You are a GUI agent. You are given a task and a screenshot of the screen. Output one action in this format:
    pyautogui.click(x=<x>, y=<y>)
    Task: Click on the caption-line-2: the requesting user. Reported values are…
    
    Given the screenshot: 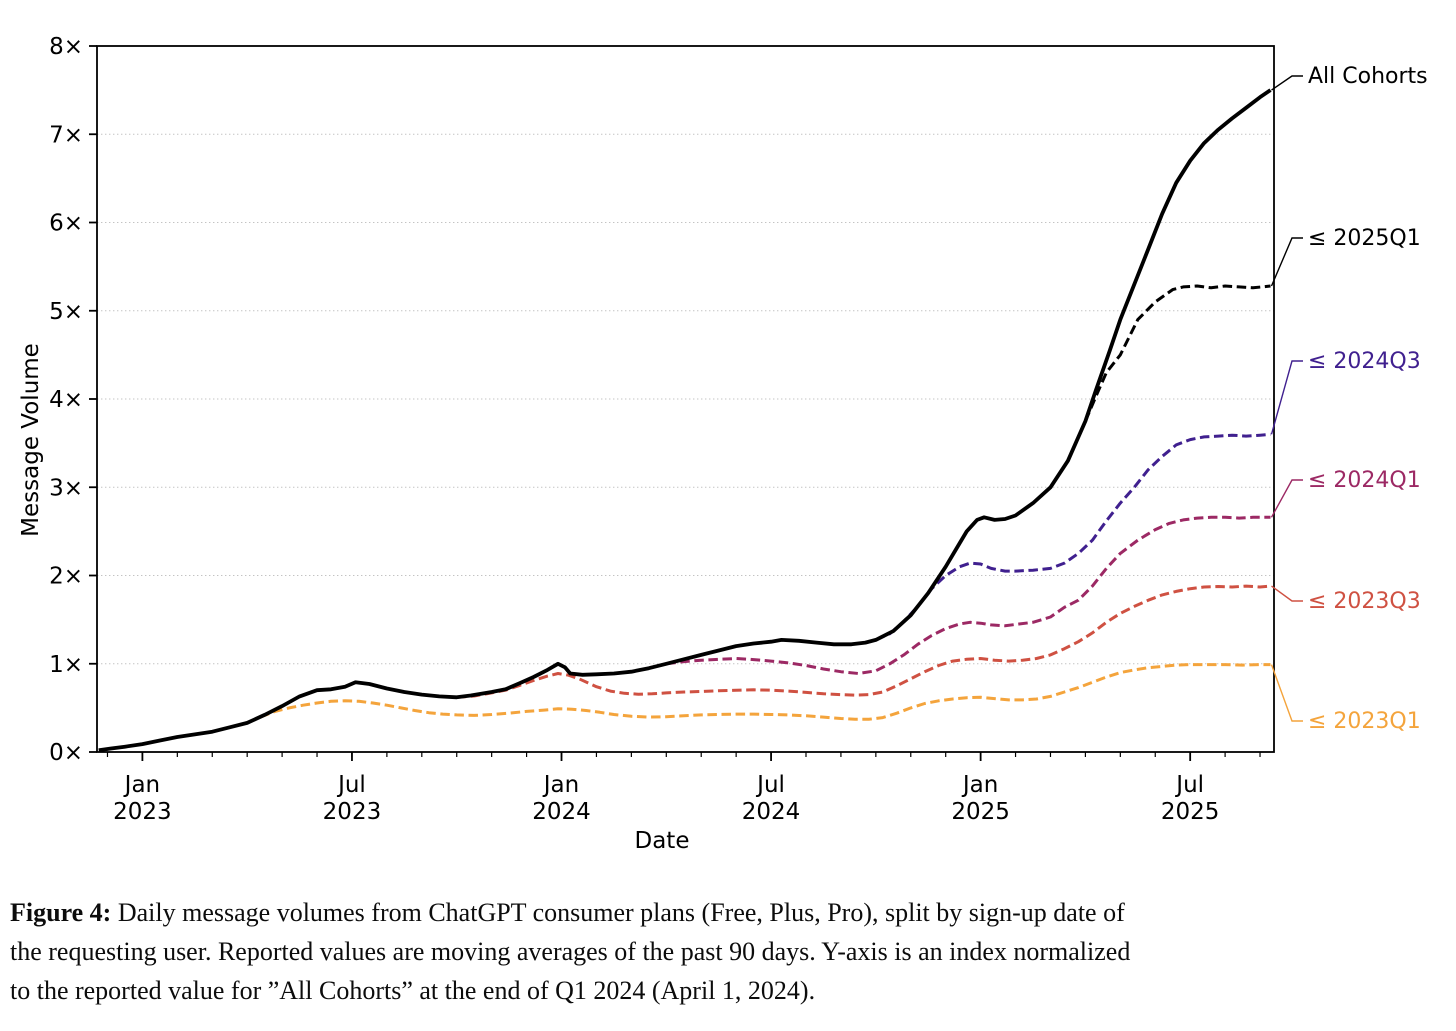 What is the action you would take?
    pyautogui.click(x=570, y=951)
    